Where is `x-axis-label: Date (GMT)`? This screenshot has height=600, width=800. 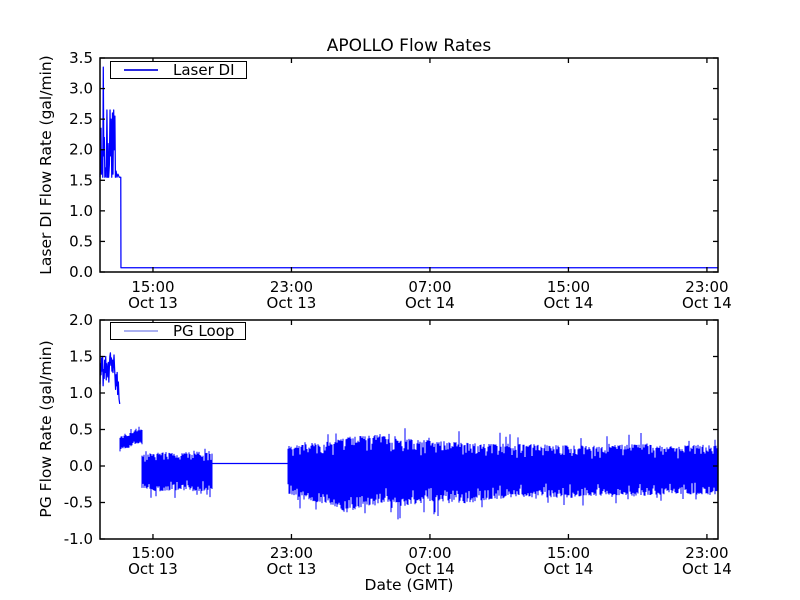 x-axis-label: Date (GMT) is located at coordinates (409, 585).